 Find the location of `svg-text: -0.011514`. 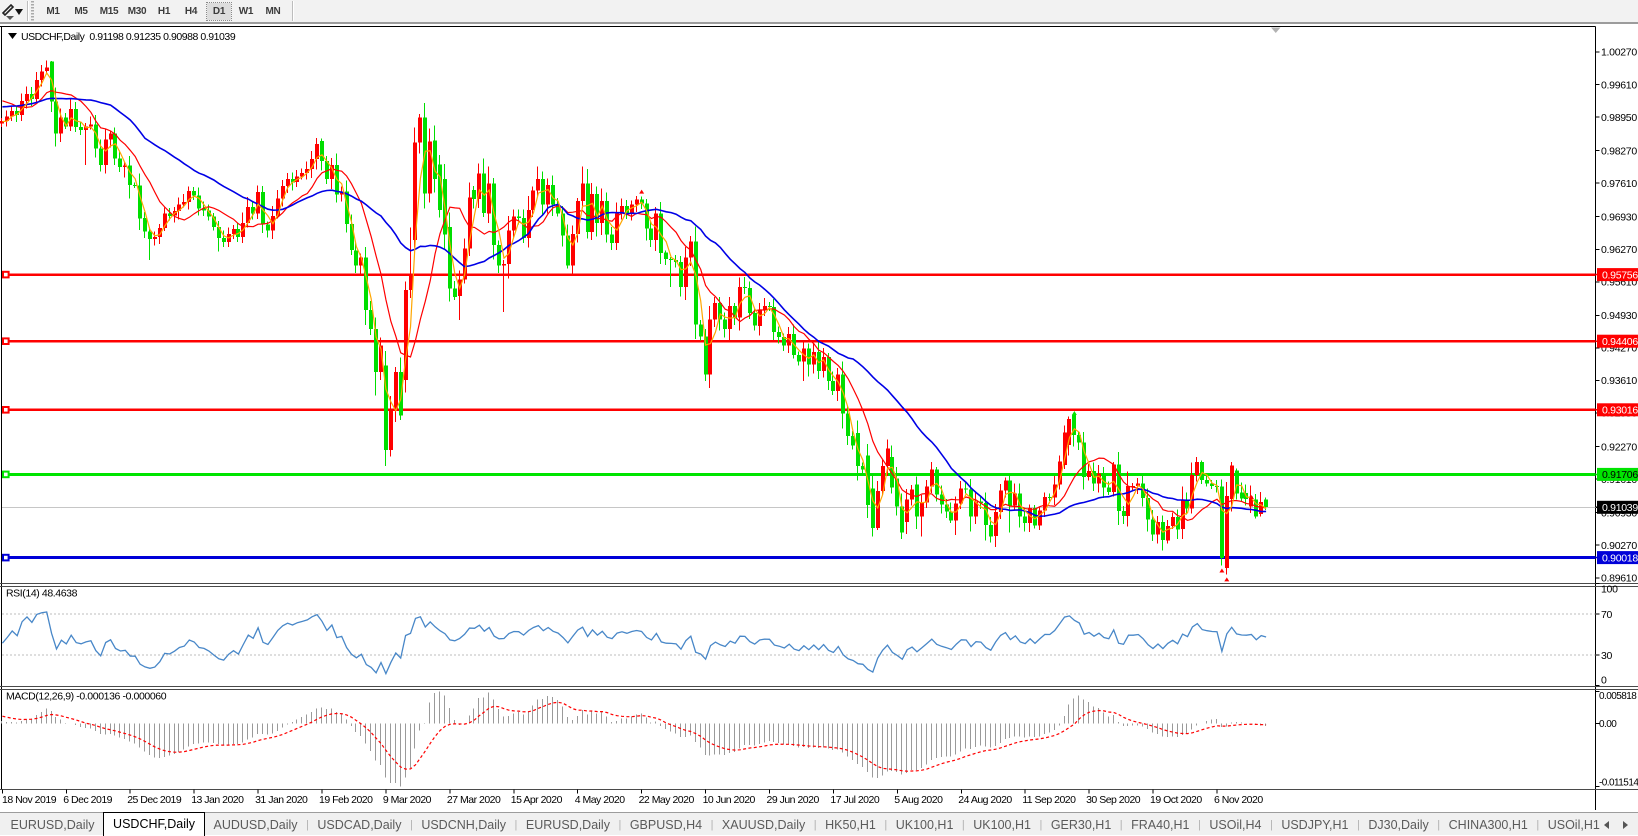

svg-text: -0.011514 is located at coordinates (1618, 782).